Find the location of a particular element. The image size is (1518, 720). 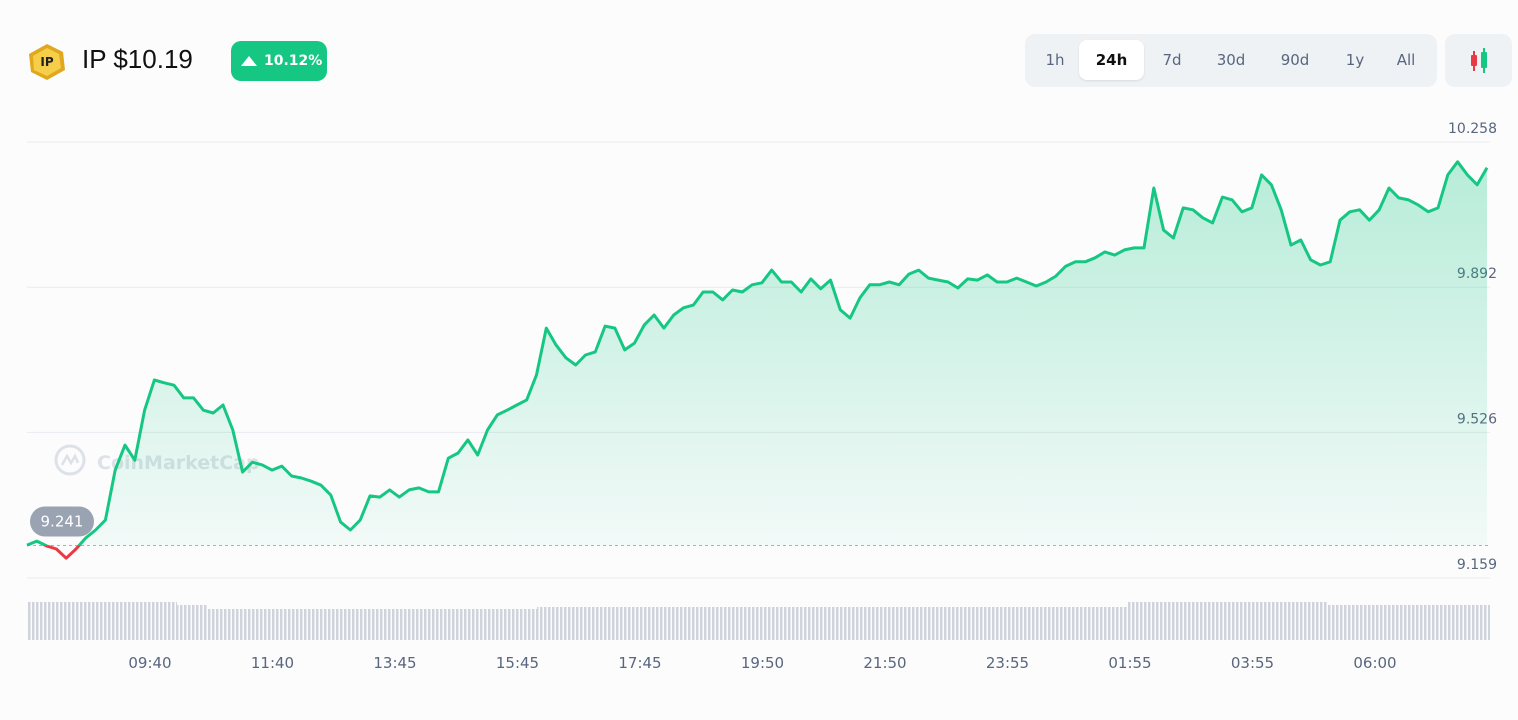

x-tick-label: 21:50 is located at coordinates (884, 663).